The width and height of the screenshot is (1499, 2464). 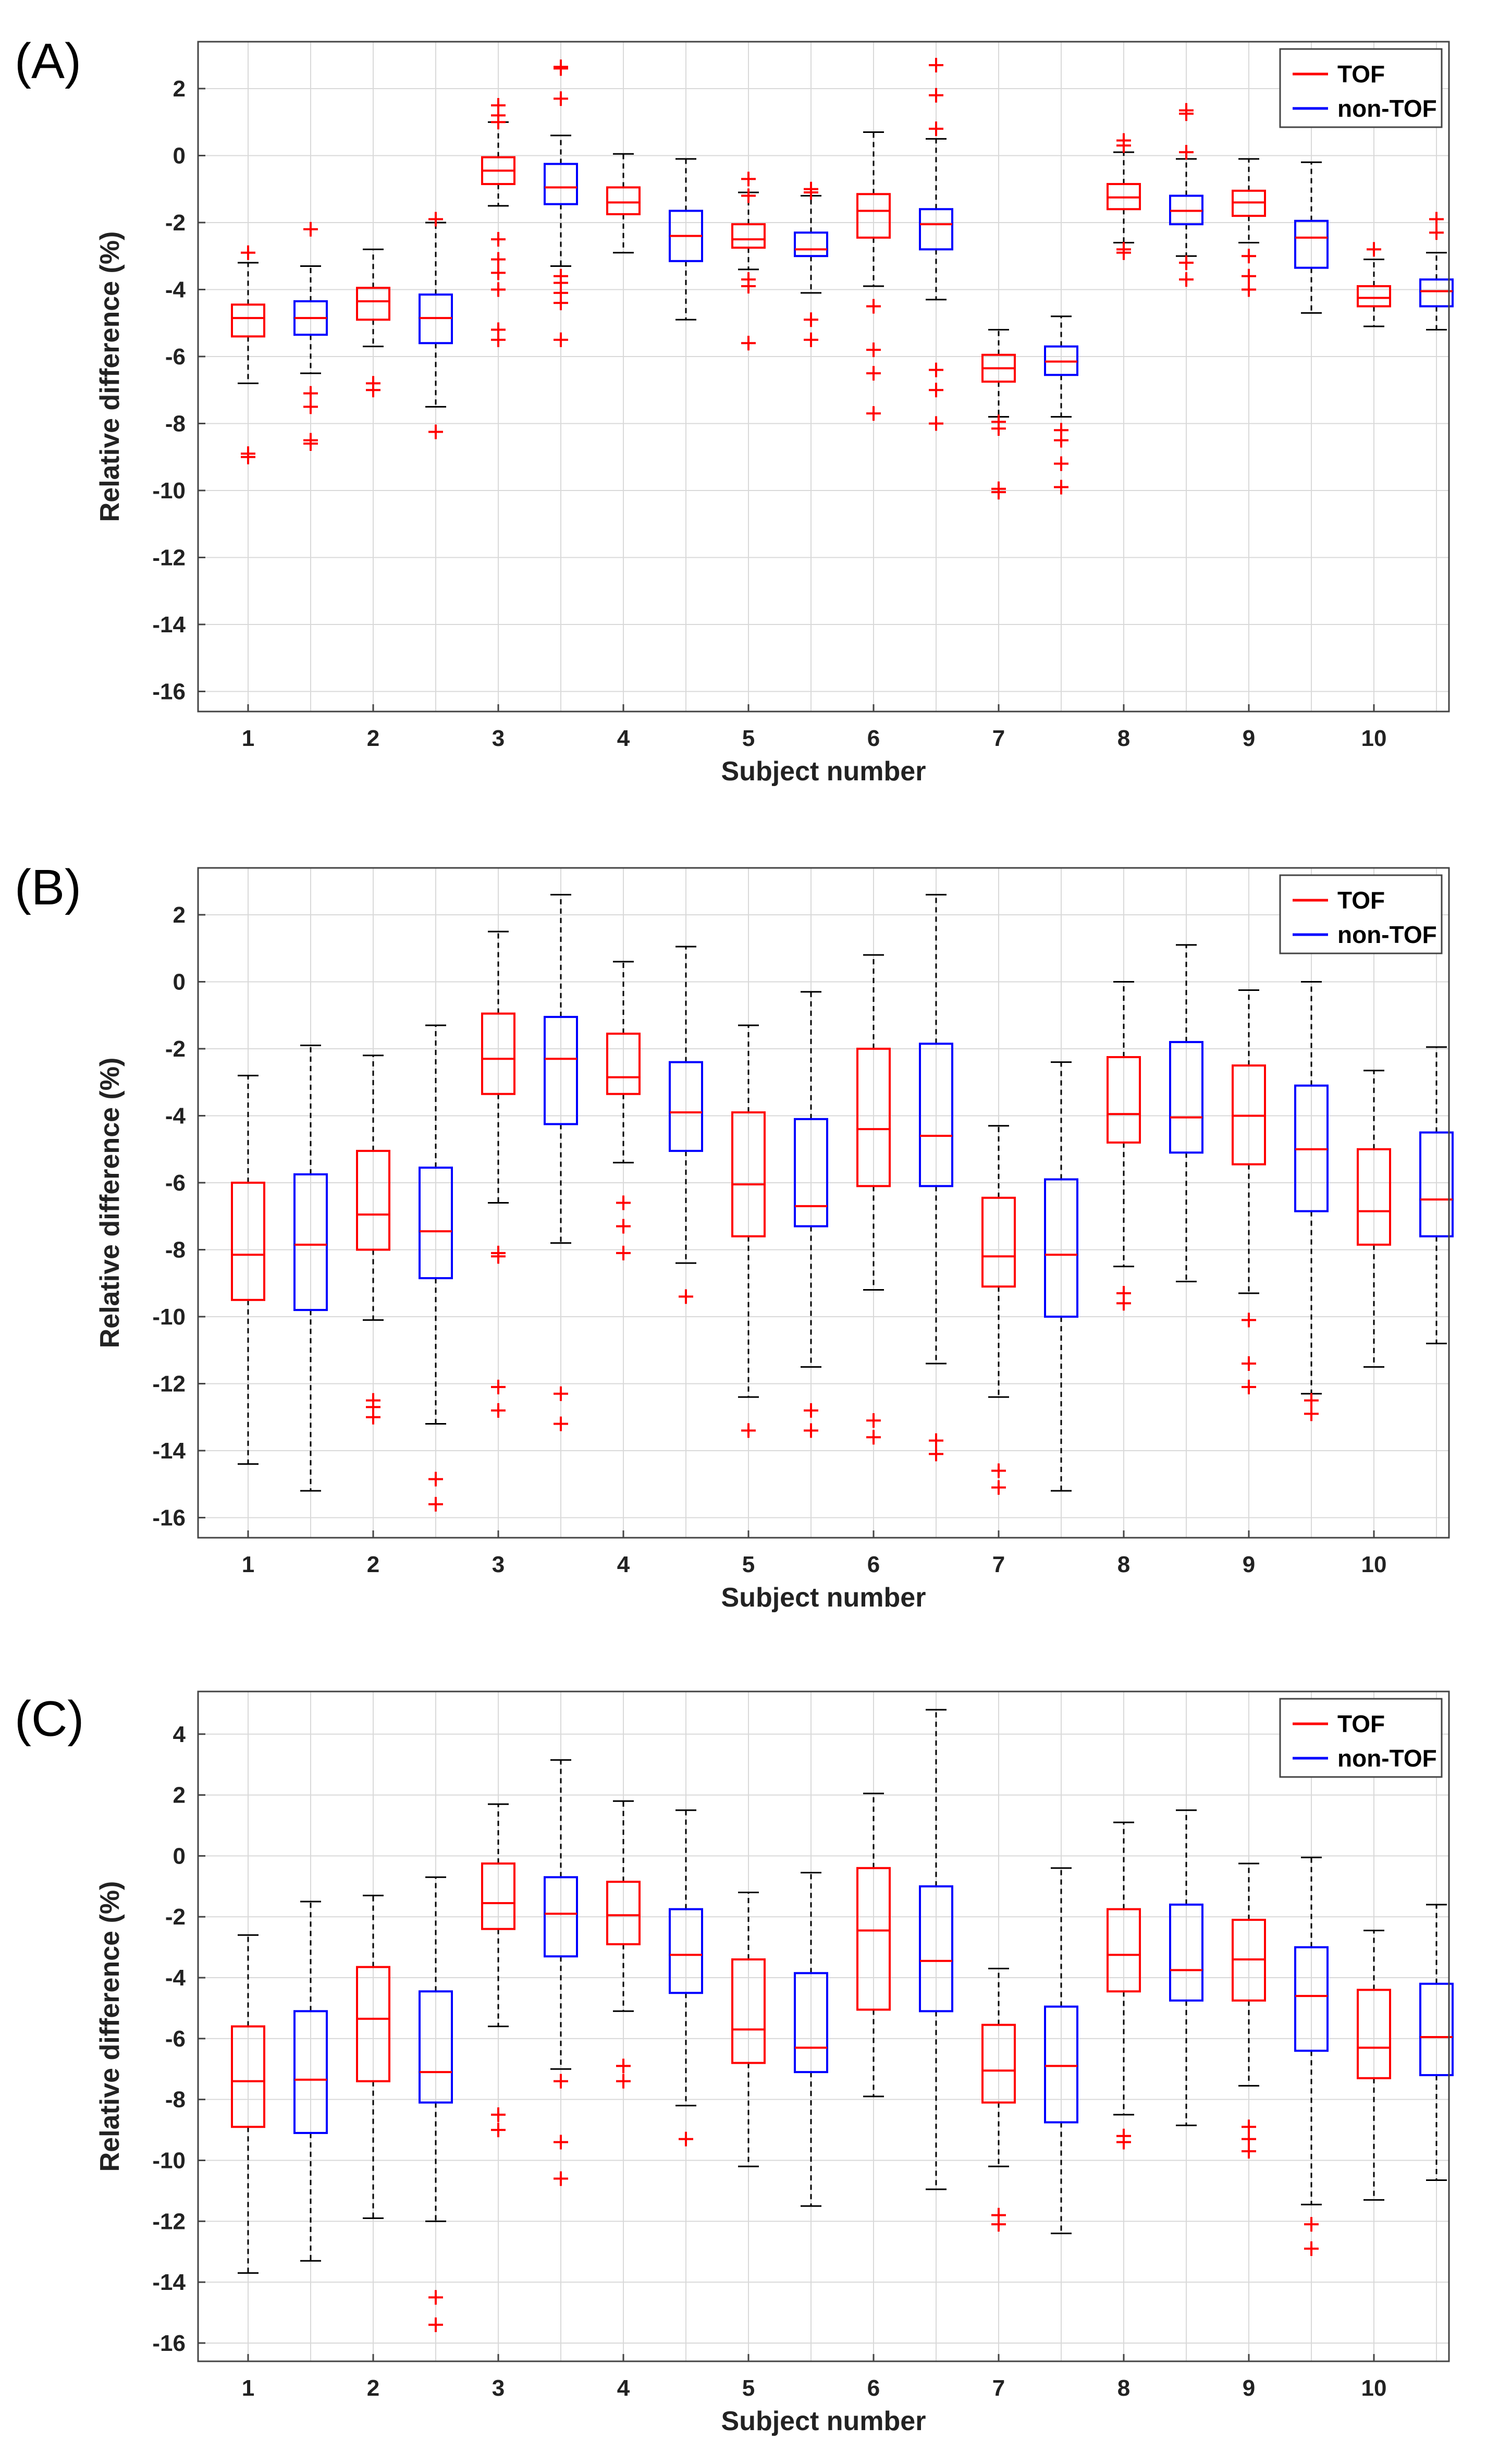 I want to click on y-tick-label: 0, so click(x=179, y=982).